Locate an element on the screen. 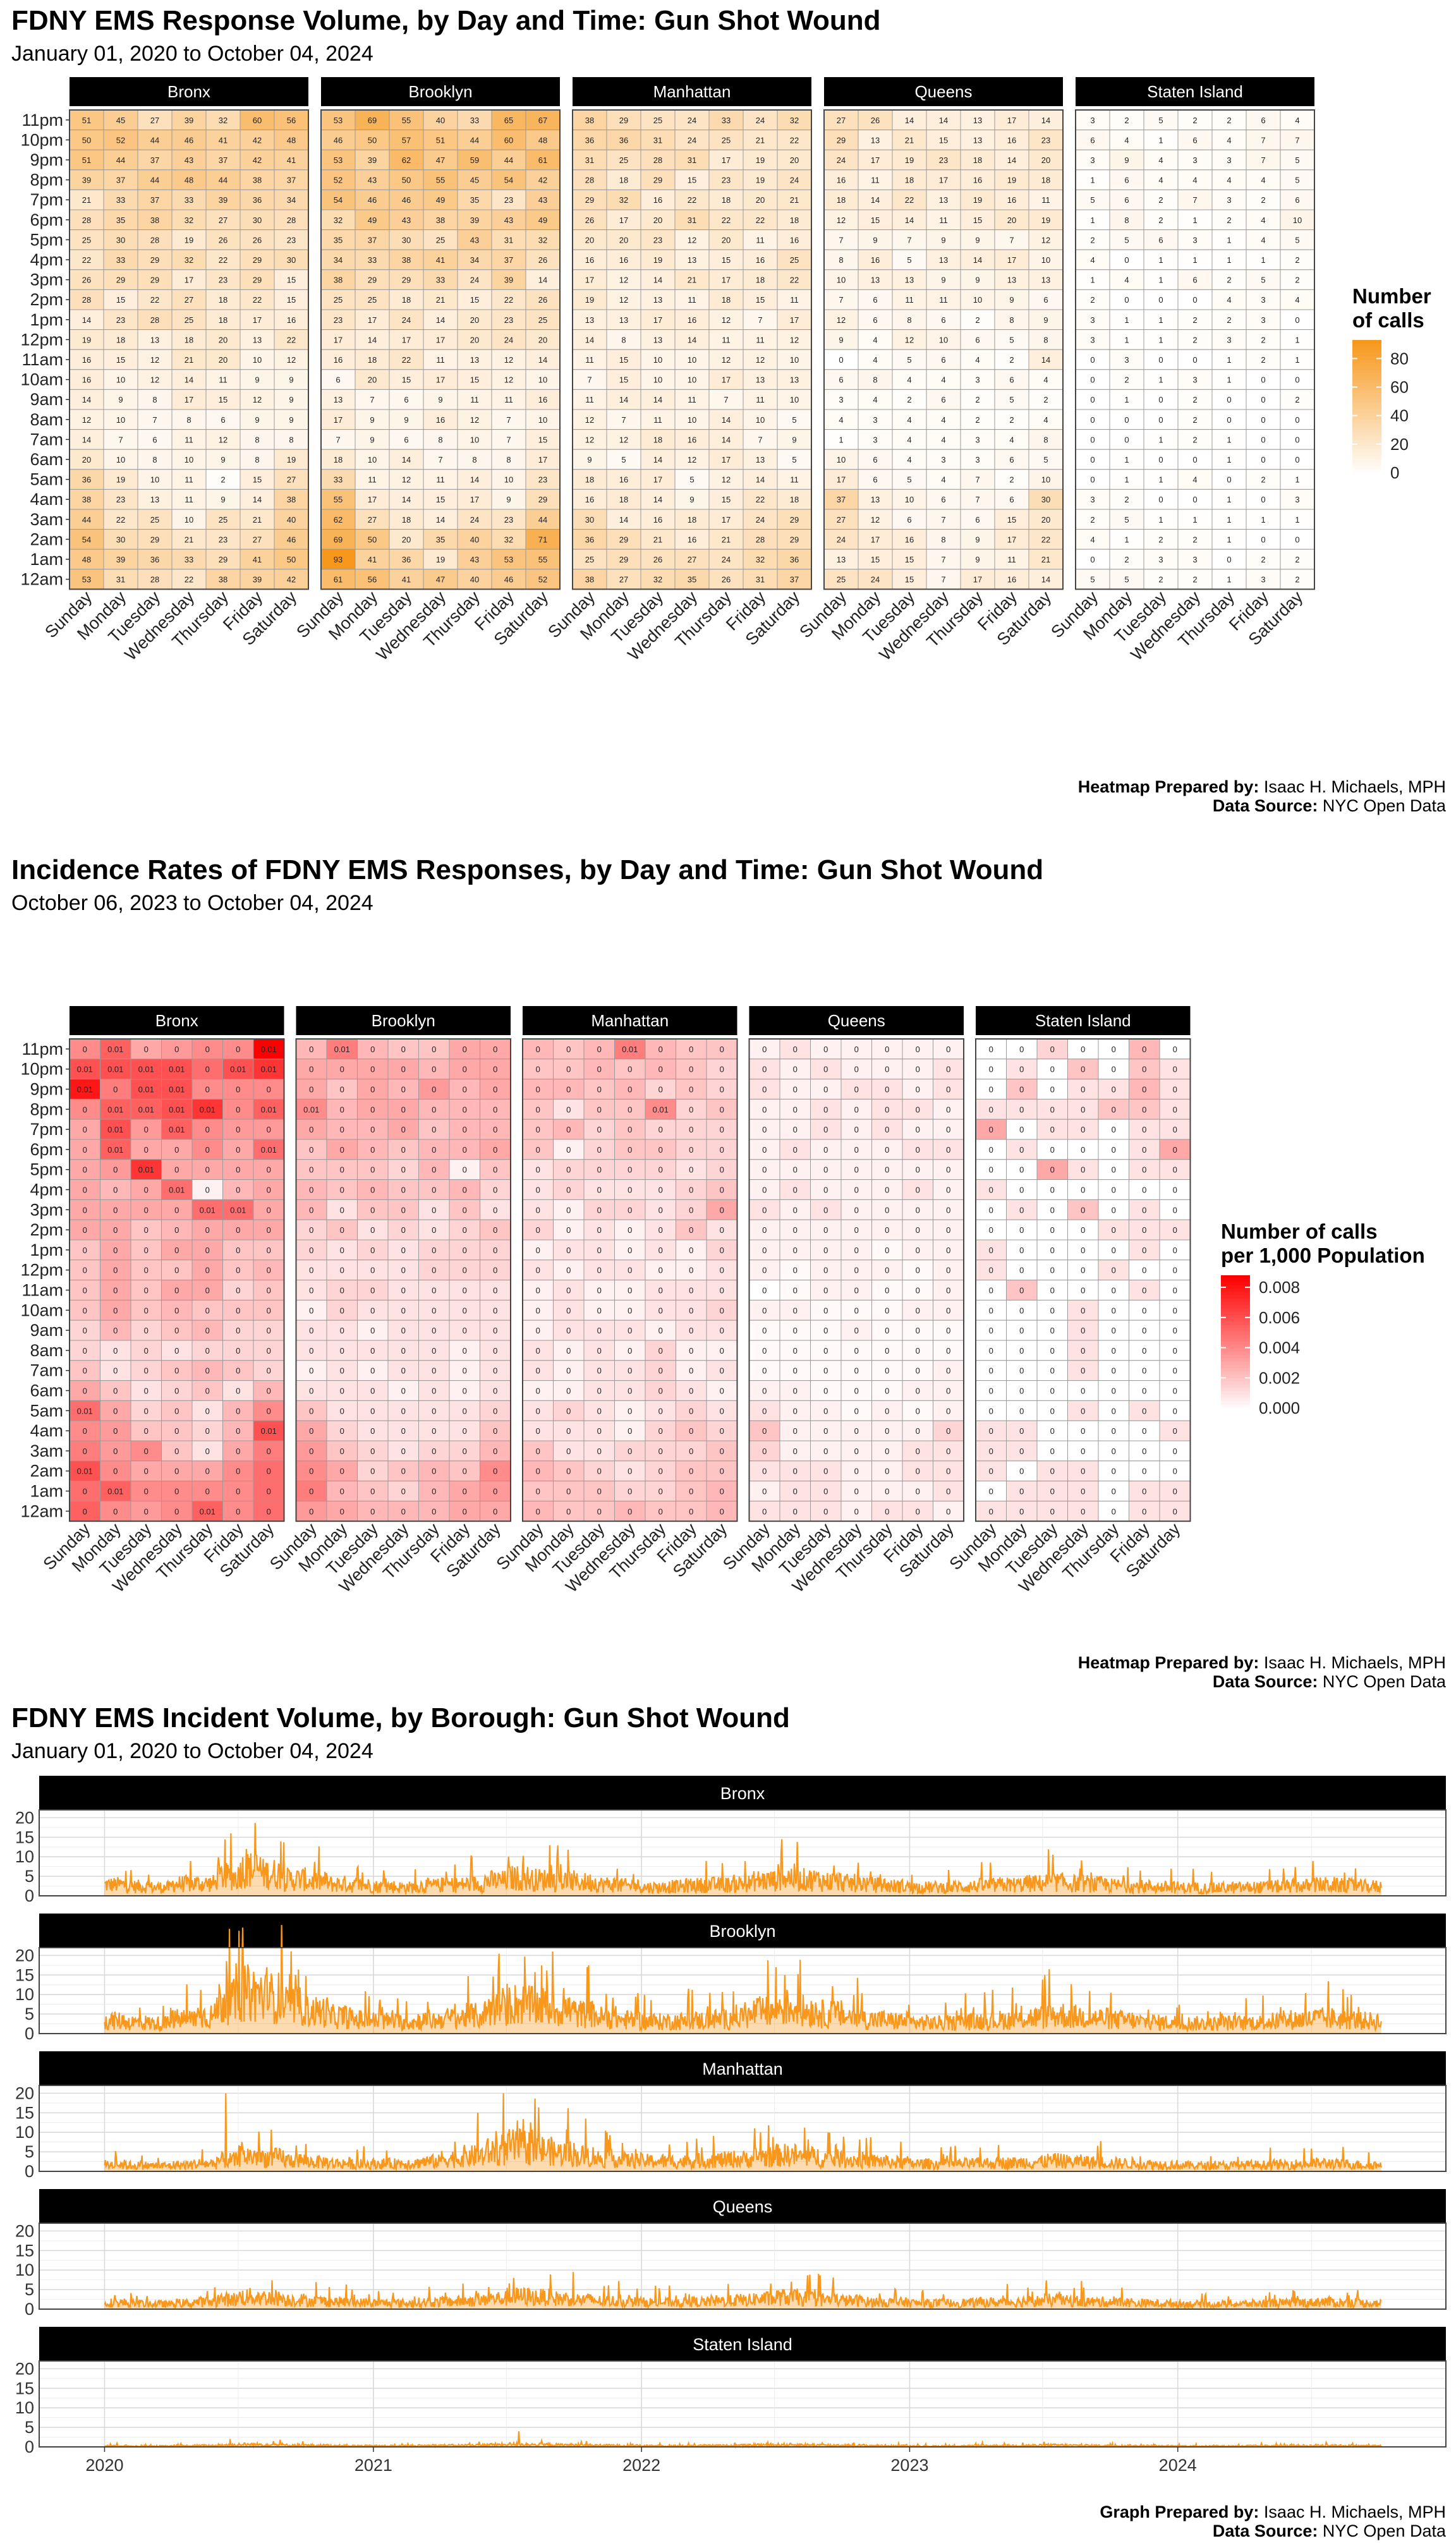  cell-label: 50 is located at coordinates (372, 140).